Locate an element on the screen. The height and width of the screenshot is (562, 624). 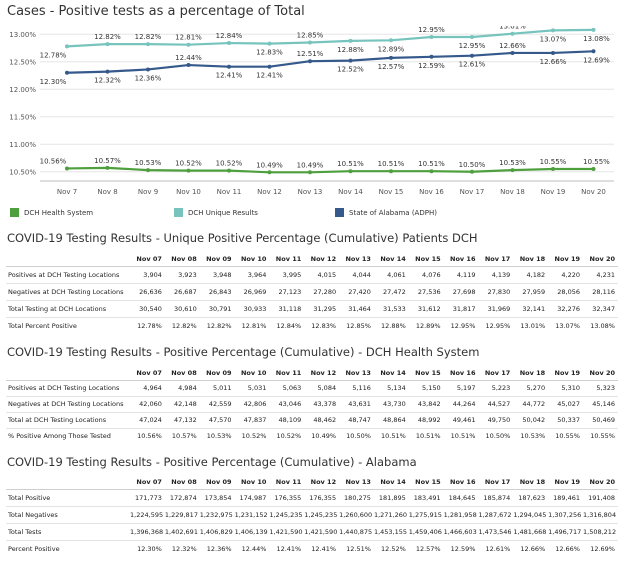
table-cell: 4,044 is located at coordinates (356, 275).